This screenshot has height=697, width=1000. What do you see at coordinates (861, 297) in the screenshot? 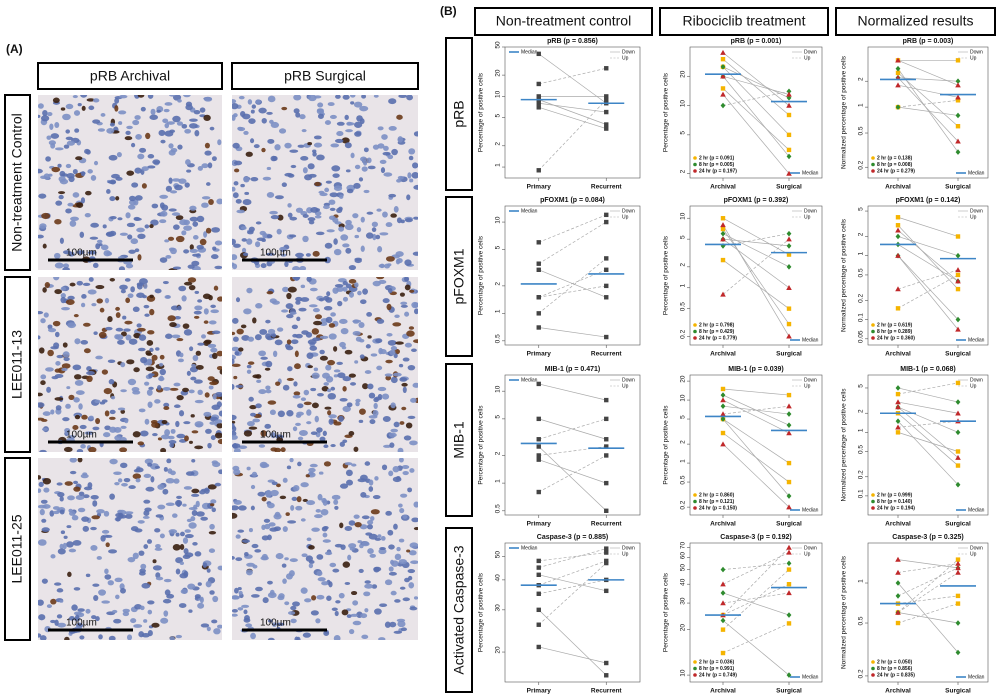
I see `y-tick-label: 0.2` at bounding box center [861, 297].